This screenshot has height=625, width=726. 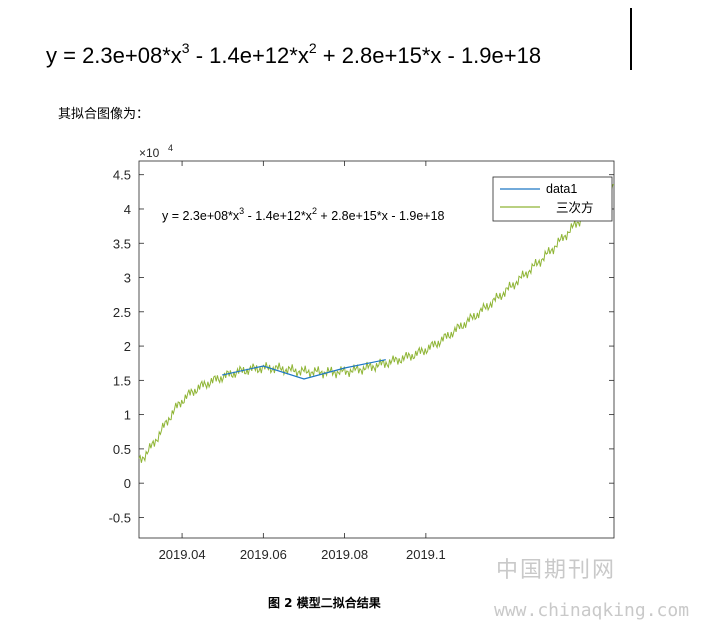 What do you see at coordinates (631, 39) in the screenshot?
I see `text-cursor-bar` at bounding box center [631, 39].